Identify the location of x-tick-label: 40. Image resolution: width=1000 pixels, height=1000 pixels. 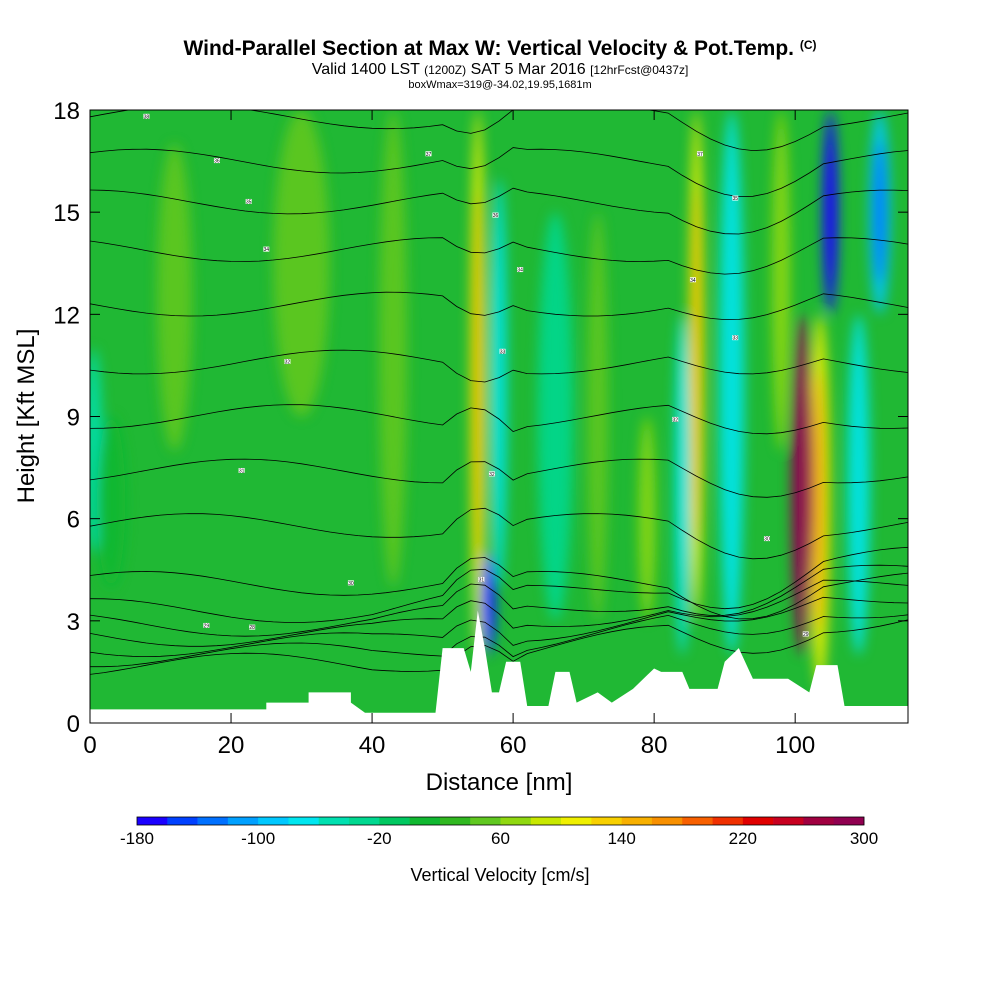
(372, 745).